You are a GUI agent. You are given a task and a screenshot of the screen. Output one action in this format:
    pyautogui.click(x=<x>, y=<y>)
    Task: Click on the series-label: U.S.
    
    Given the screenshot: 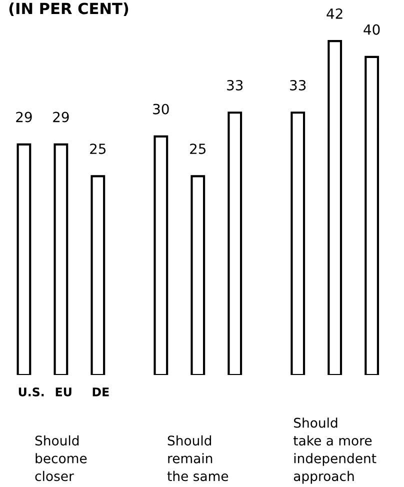 What is the action you would take?
    pyautogui.click(x=31, y=391)
    